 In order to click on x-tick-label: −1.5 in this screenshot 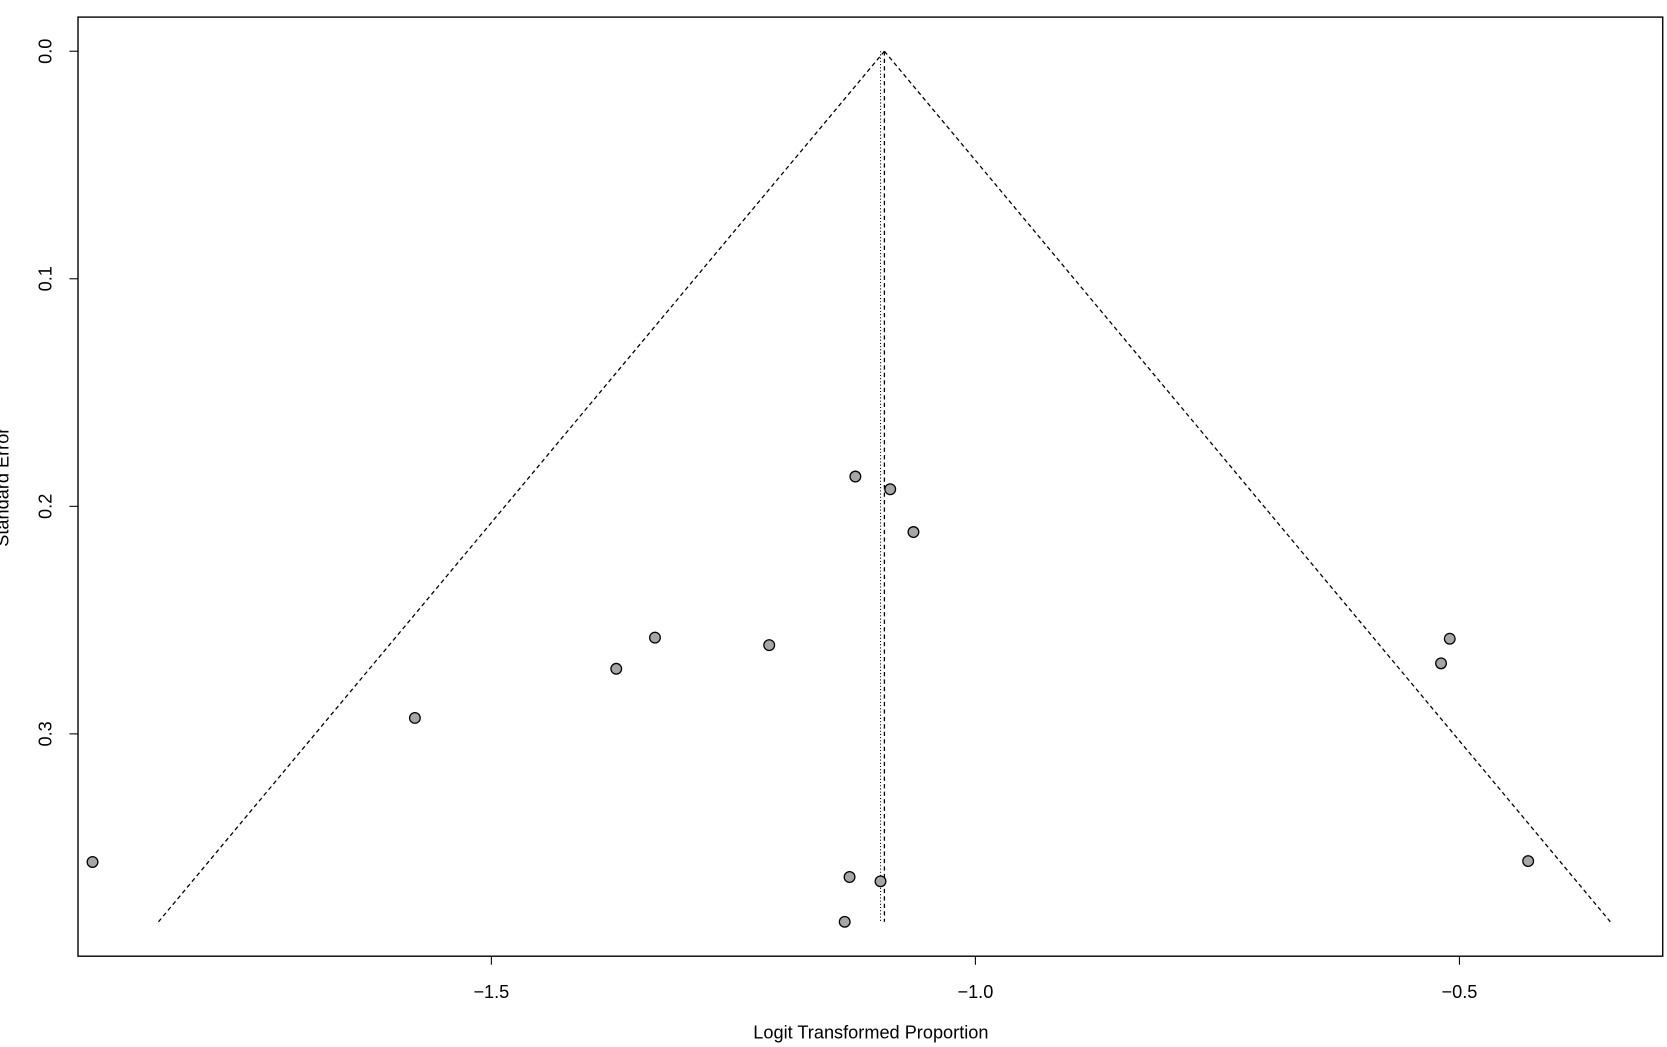, I will do `click(491, 992)`.